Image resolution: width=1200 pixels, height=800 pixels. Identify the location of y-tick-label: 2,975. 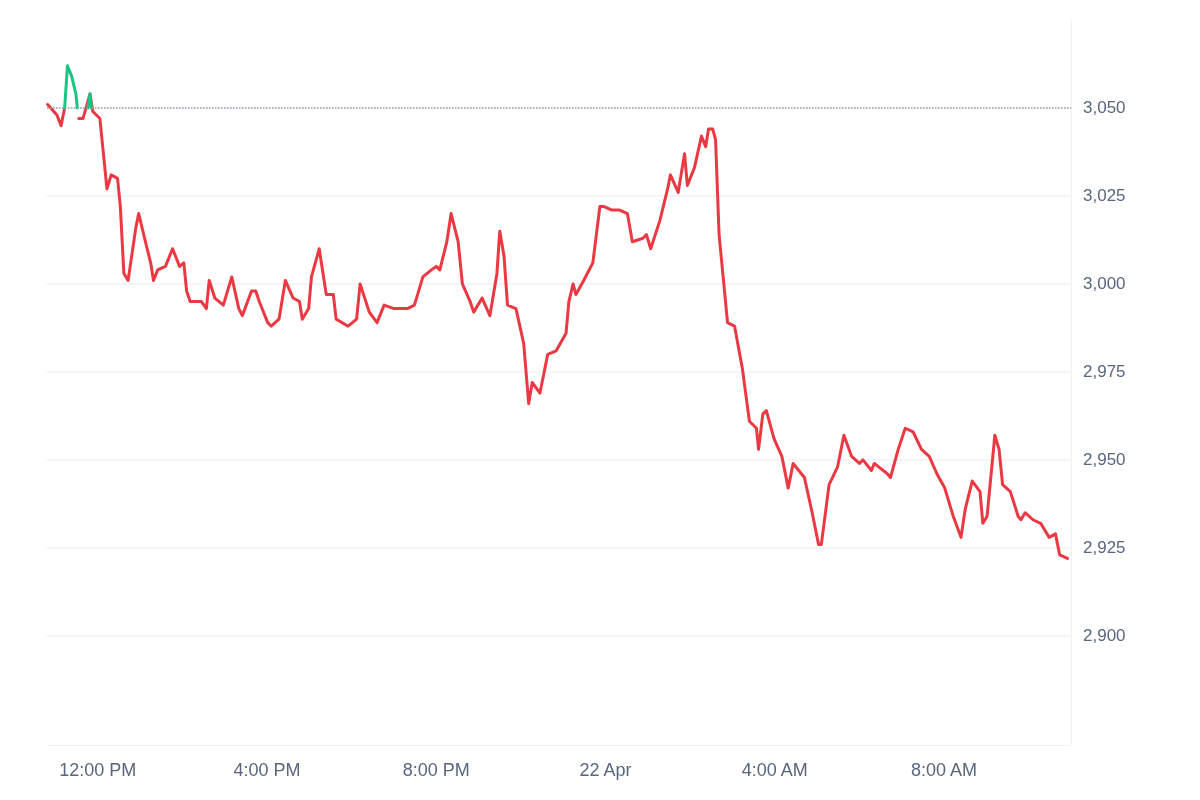
(1104, 372).